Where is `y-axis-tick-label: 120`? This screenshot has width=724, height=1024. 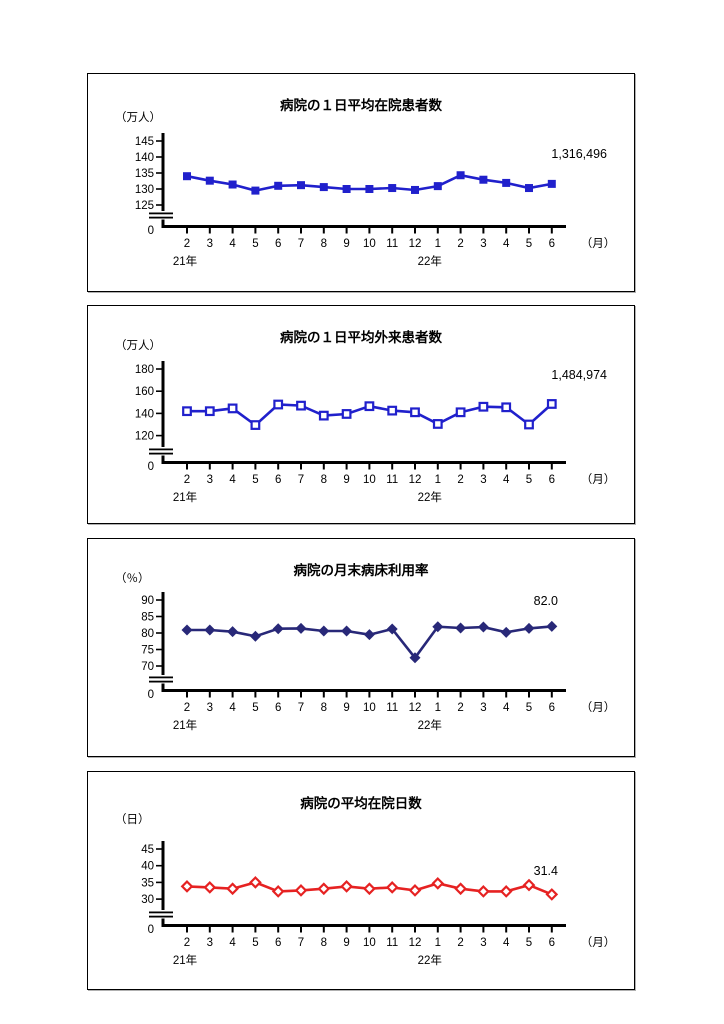 y-axis-tick-label: 120 is located at coordinates (144, 437).